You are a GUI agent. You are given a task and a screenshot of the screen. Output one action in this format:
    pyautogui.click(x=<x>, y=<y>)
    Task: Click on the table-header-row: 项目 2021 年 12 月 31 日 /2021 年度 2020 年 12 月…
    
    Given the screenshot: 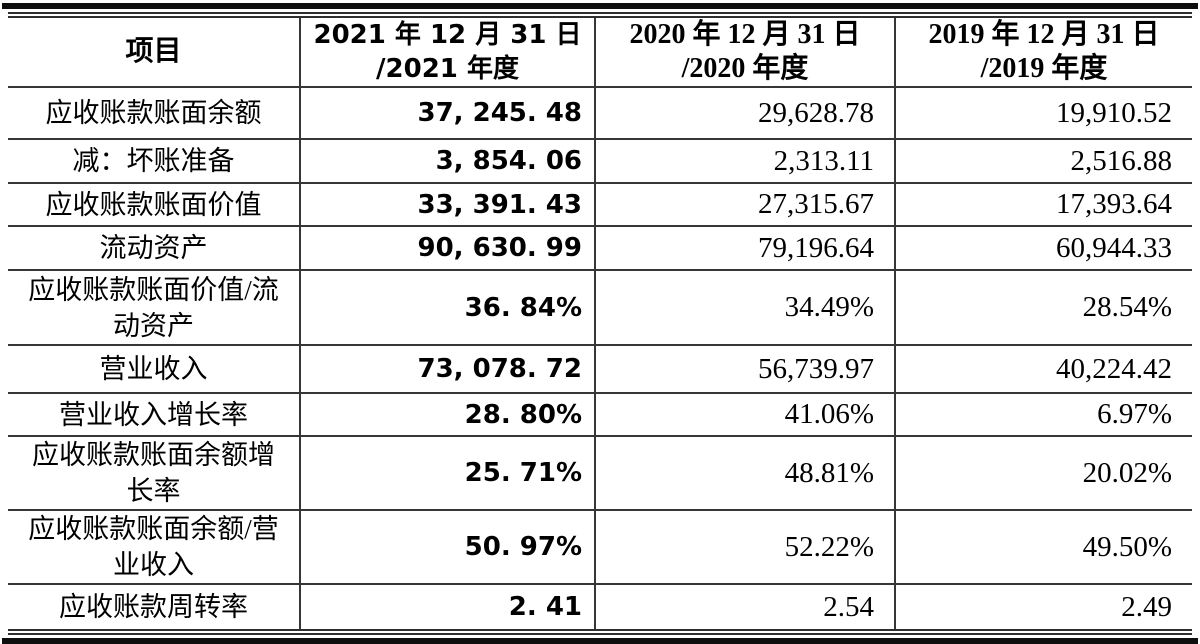 What is the action you would take?
    pyautogui.click(x=600, y=53)
    